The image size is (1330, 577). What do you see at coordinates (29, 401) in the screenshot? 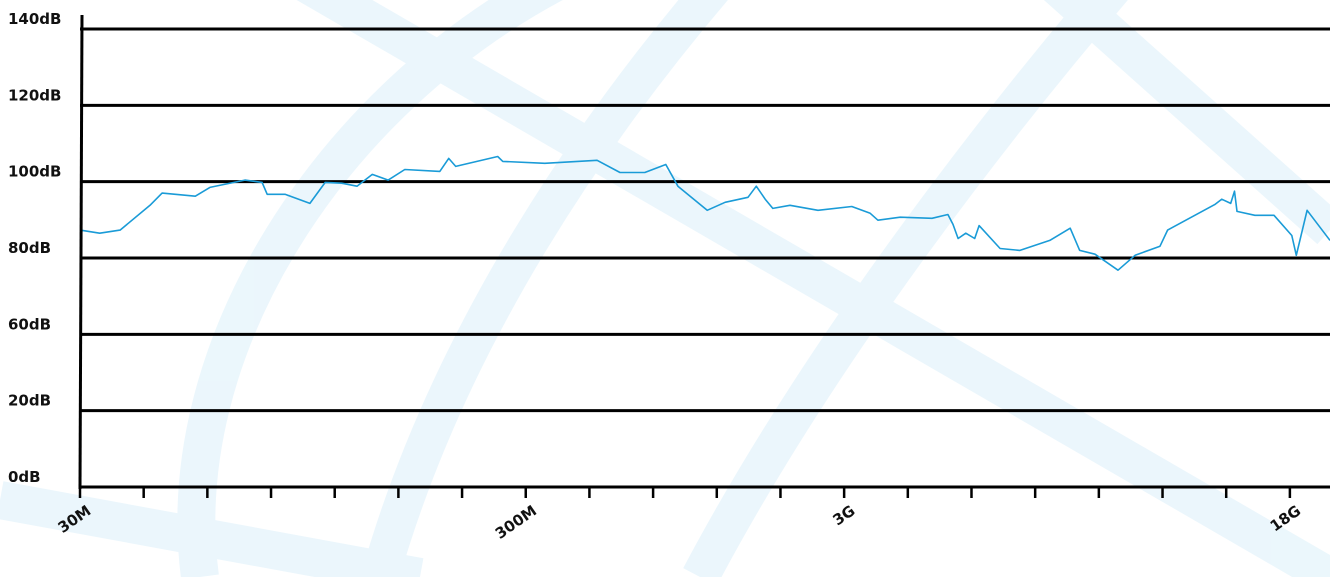
I see `y-tick-label: 20dB` at bounding box center [29, 401].